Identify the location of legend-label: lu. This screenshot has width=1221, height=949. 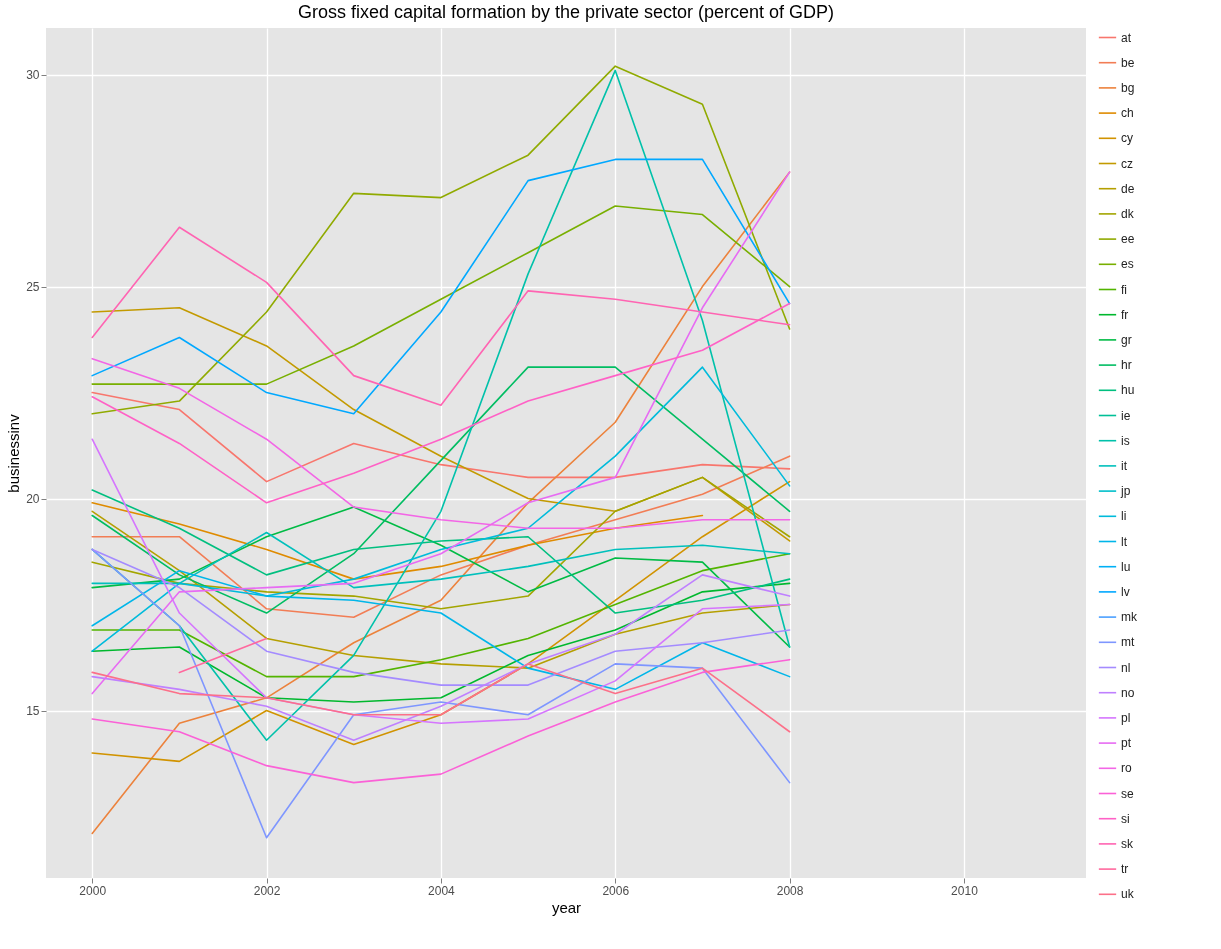
(1126, 566).